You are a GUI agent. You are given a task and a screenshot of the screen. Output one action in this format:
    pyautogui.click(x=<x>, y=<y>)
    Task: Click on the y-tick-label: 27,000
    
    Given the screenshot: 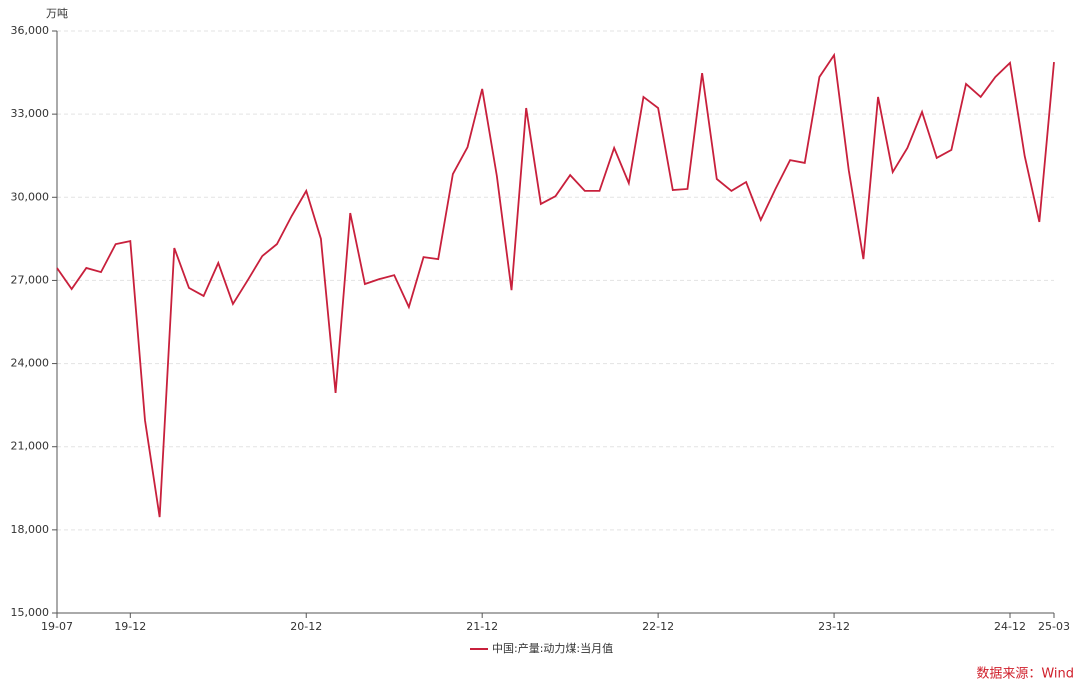 What is the action you would take?
    pyautogui.click(x=30, y=279)
    